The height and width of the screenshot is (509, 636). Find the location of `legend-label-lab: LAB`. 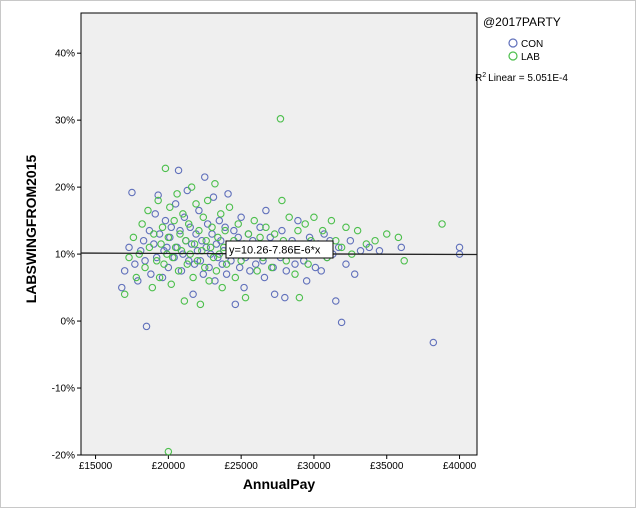

legend-label-lab: LAB is located at coordinates (530, 57).